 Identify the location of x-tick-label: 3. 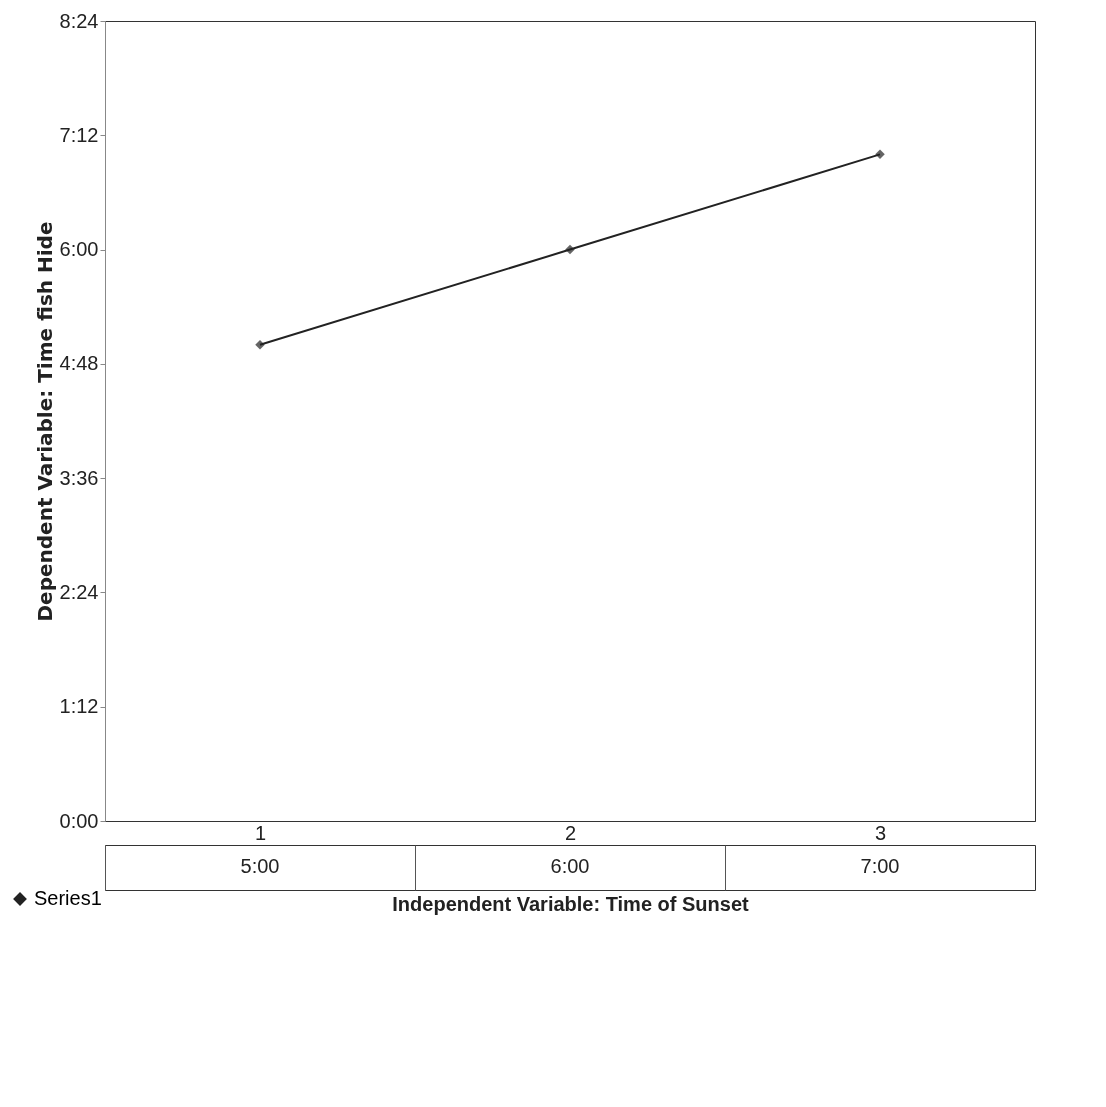
(880, 832).